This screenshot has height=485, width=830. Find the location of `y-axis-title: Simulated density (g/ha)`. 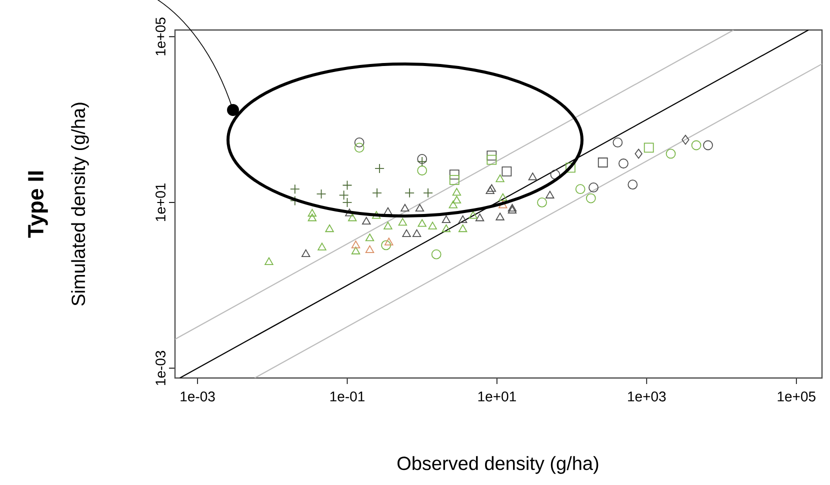

y-axis-title: Simulated density (g/ha) is located at coordinates (80, 204).